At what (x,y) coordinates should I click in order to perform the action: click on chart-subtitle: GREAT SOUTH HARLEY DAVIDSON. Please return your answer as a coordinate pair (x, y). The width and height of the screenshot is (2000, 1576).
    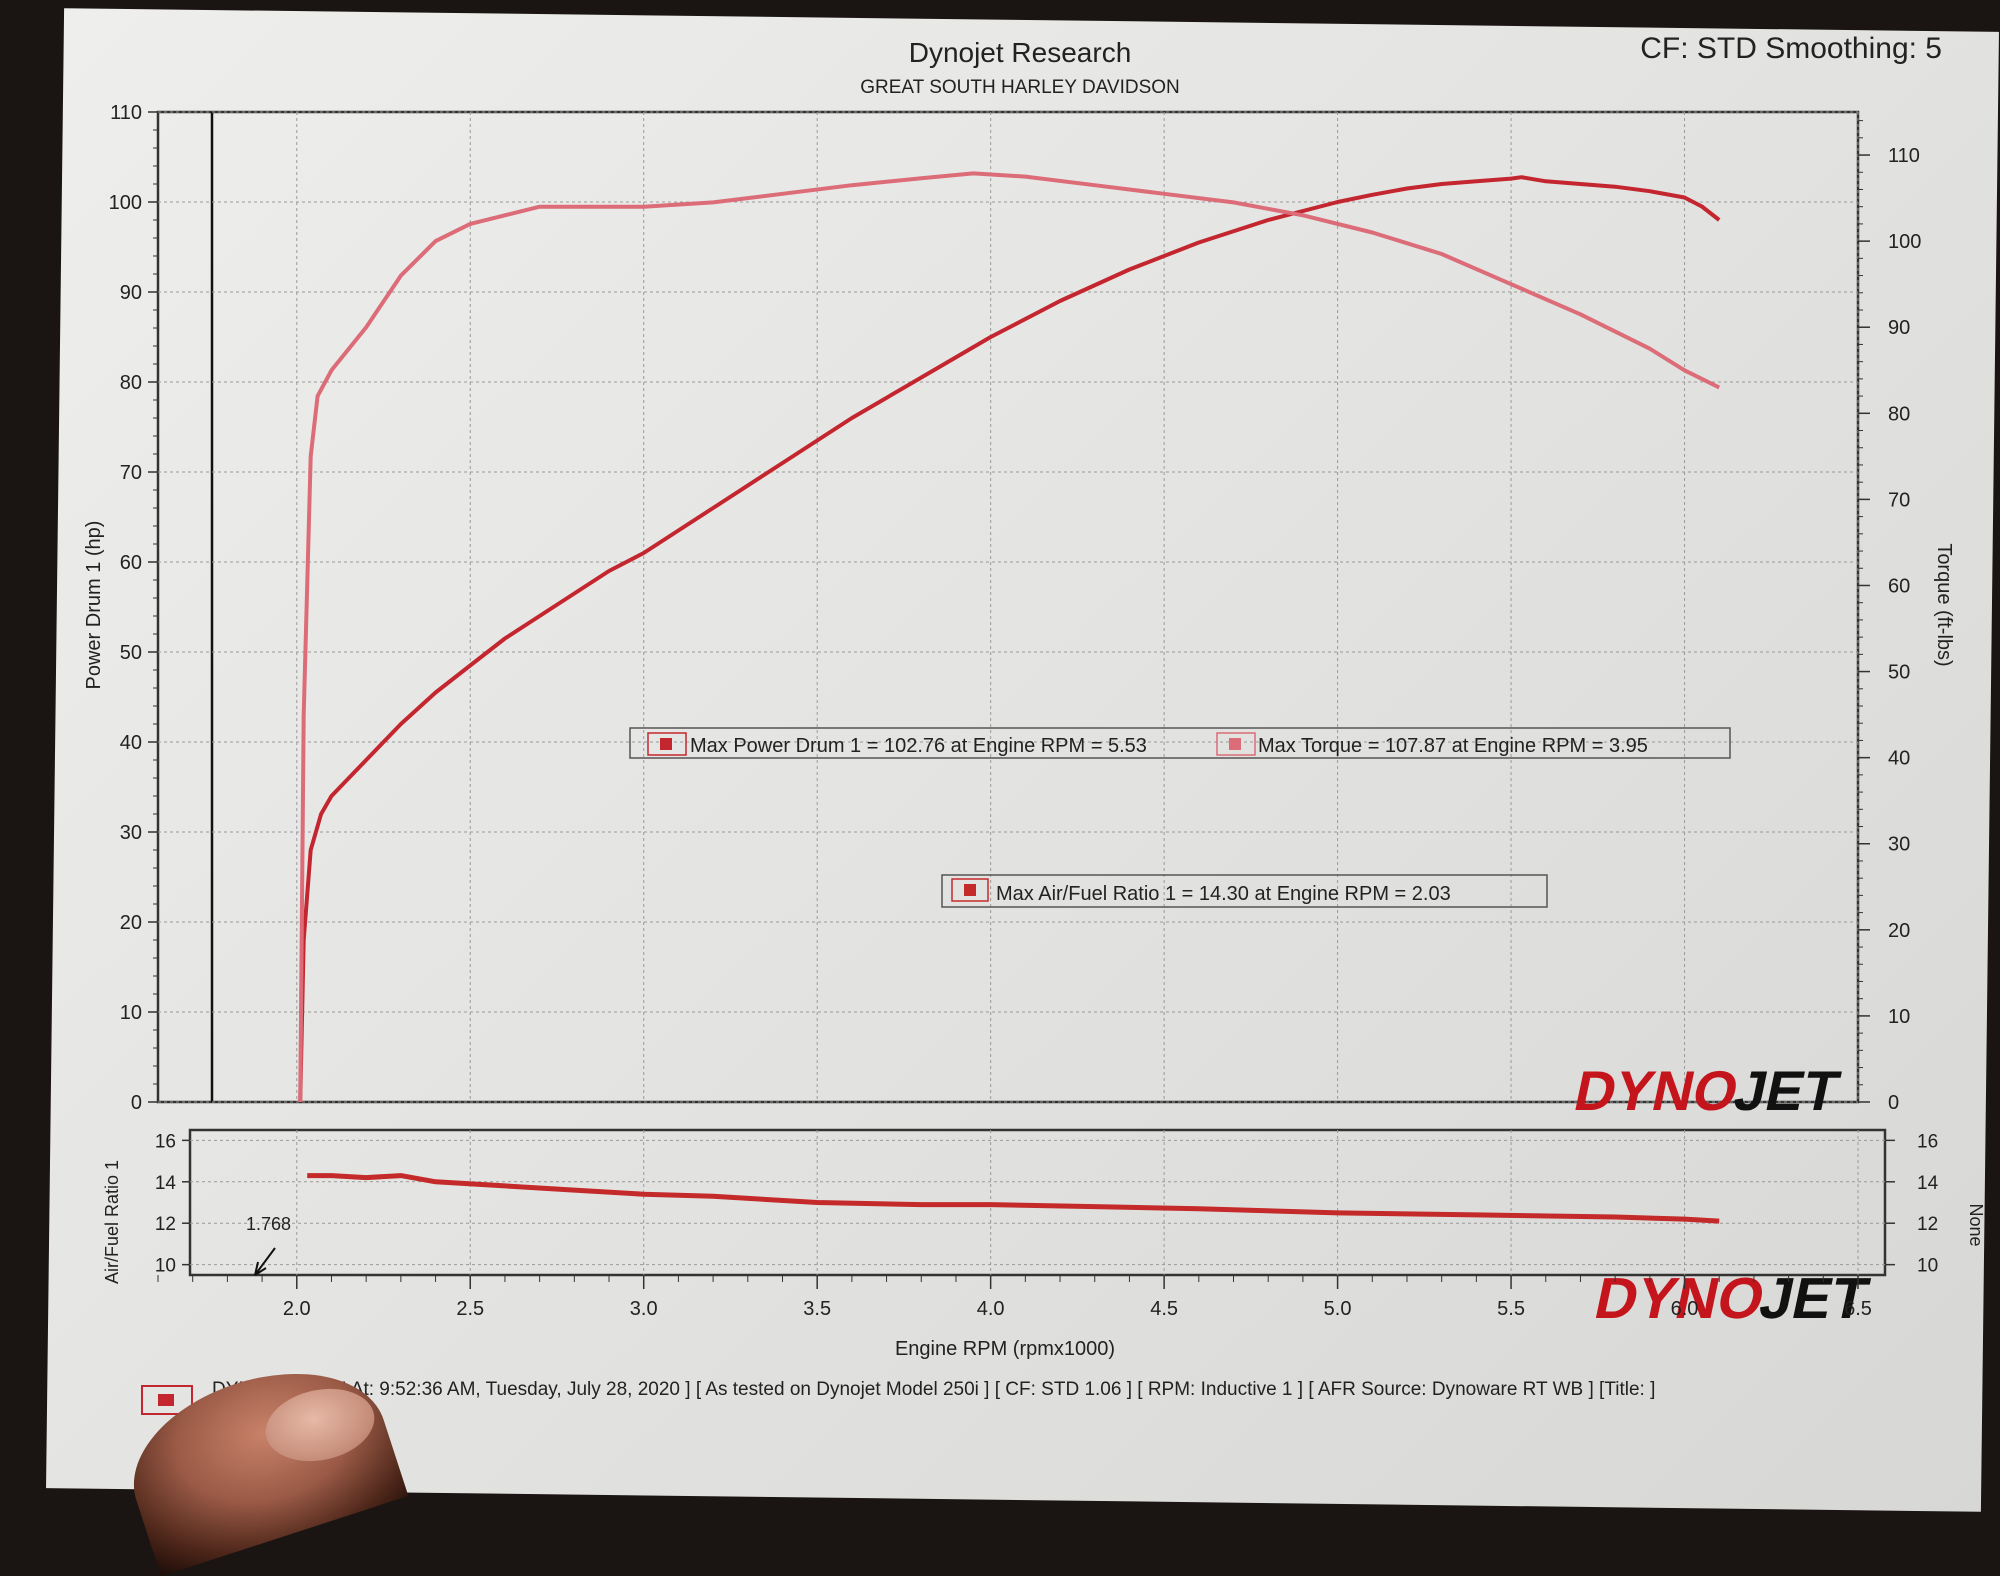
    Looking at the image, I should click on (1020, 87).